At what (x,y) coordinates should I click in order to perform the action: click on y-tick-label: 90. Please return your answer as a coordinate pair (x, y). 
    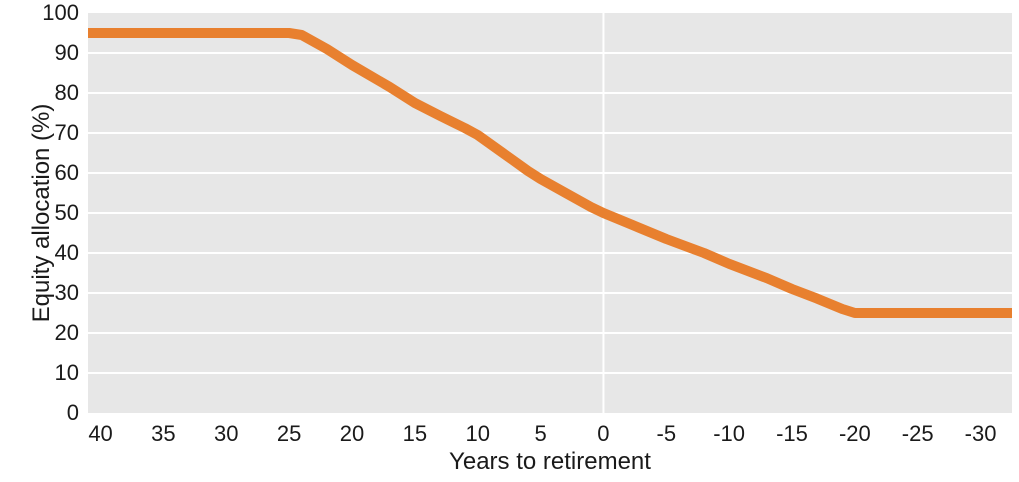
    Looking at the image, I should click on (66, 52).